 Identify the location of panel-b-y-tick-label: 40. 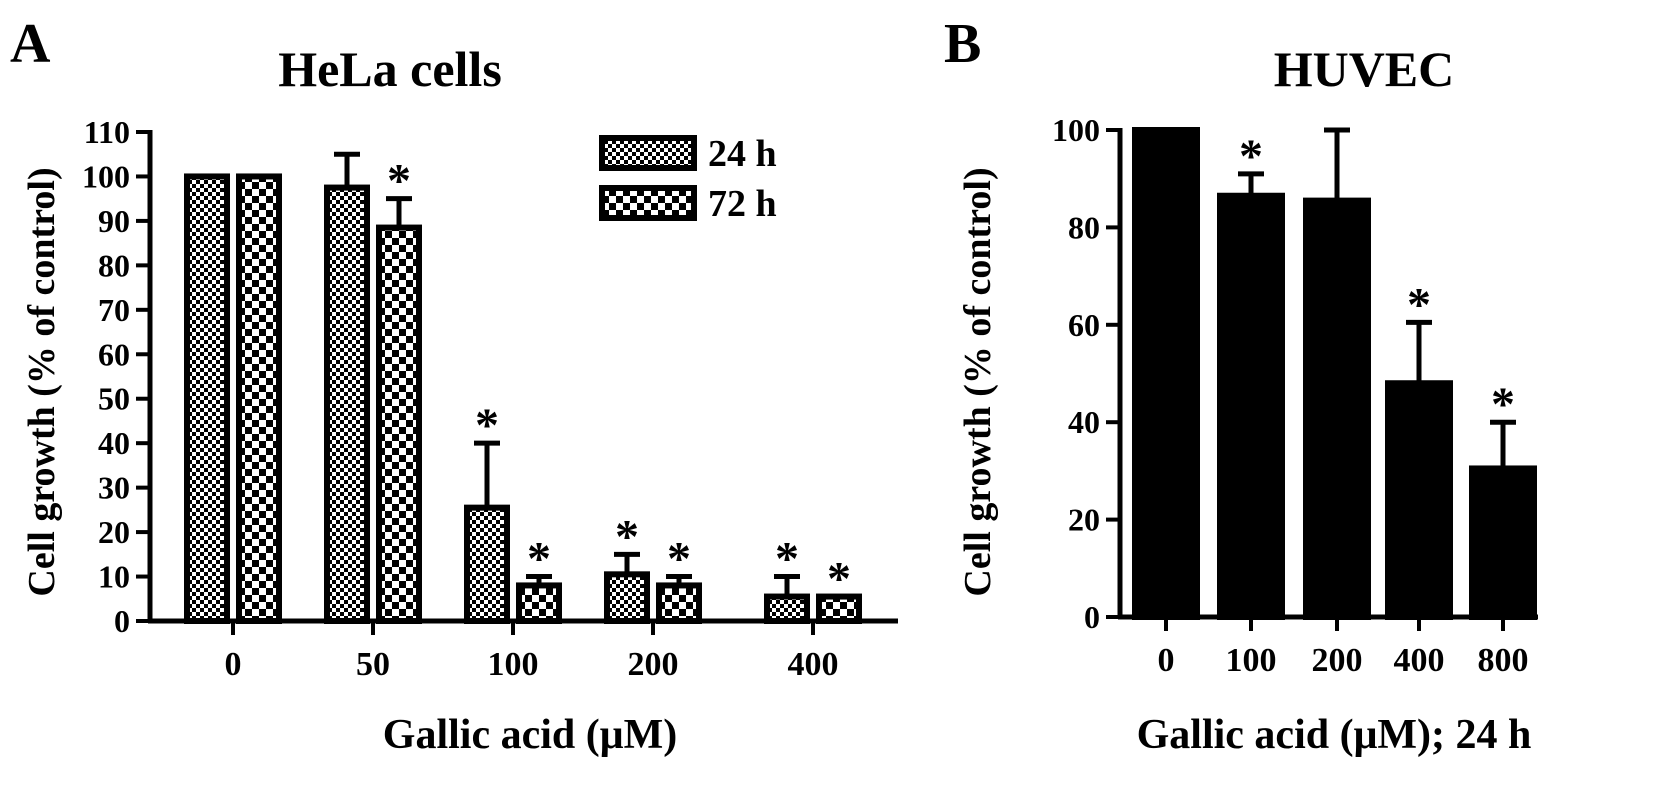
(1084, 422).